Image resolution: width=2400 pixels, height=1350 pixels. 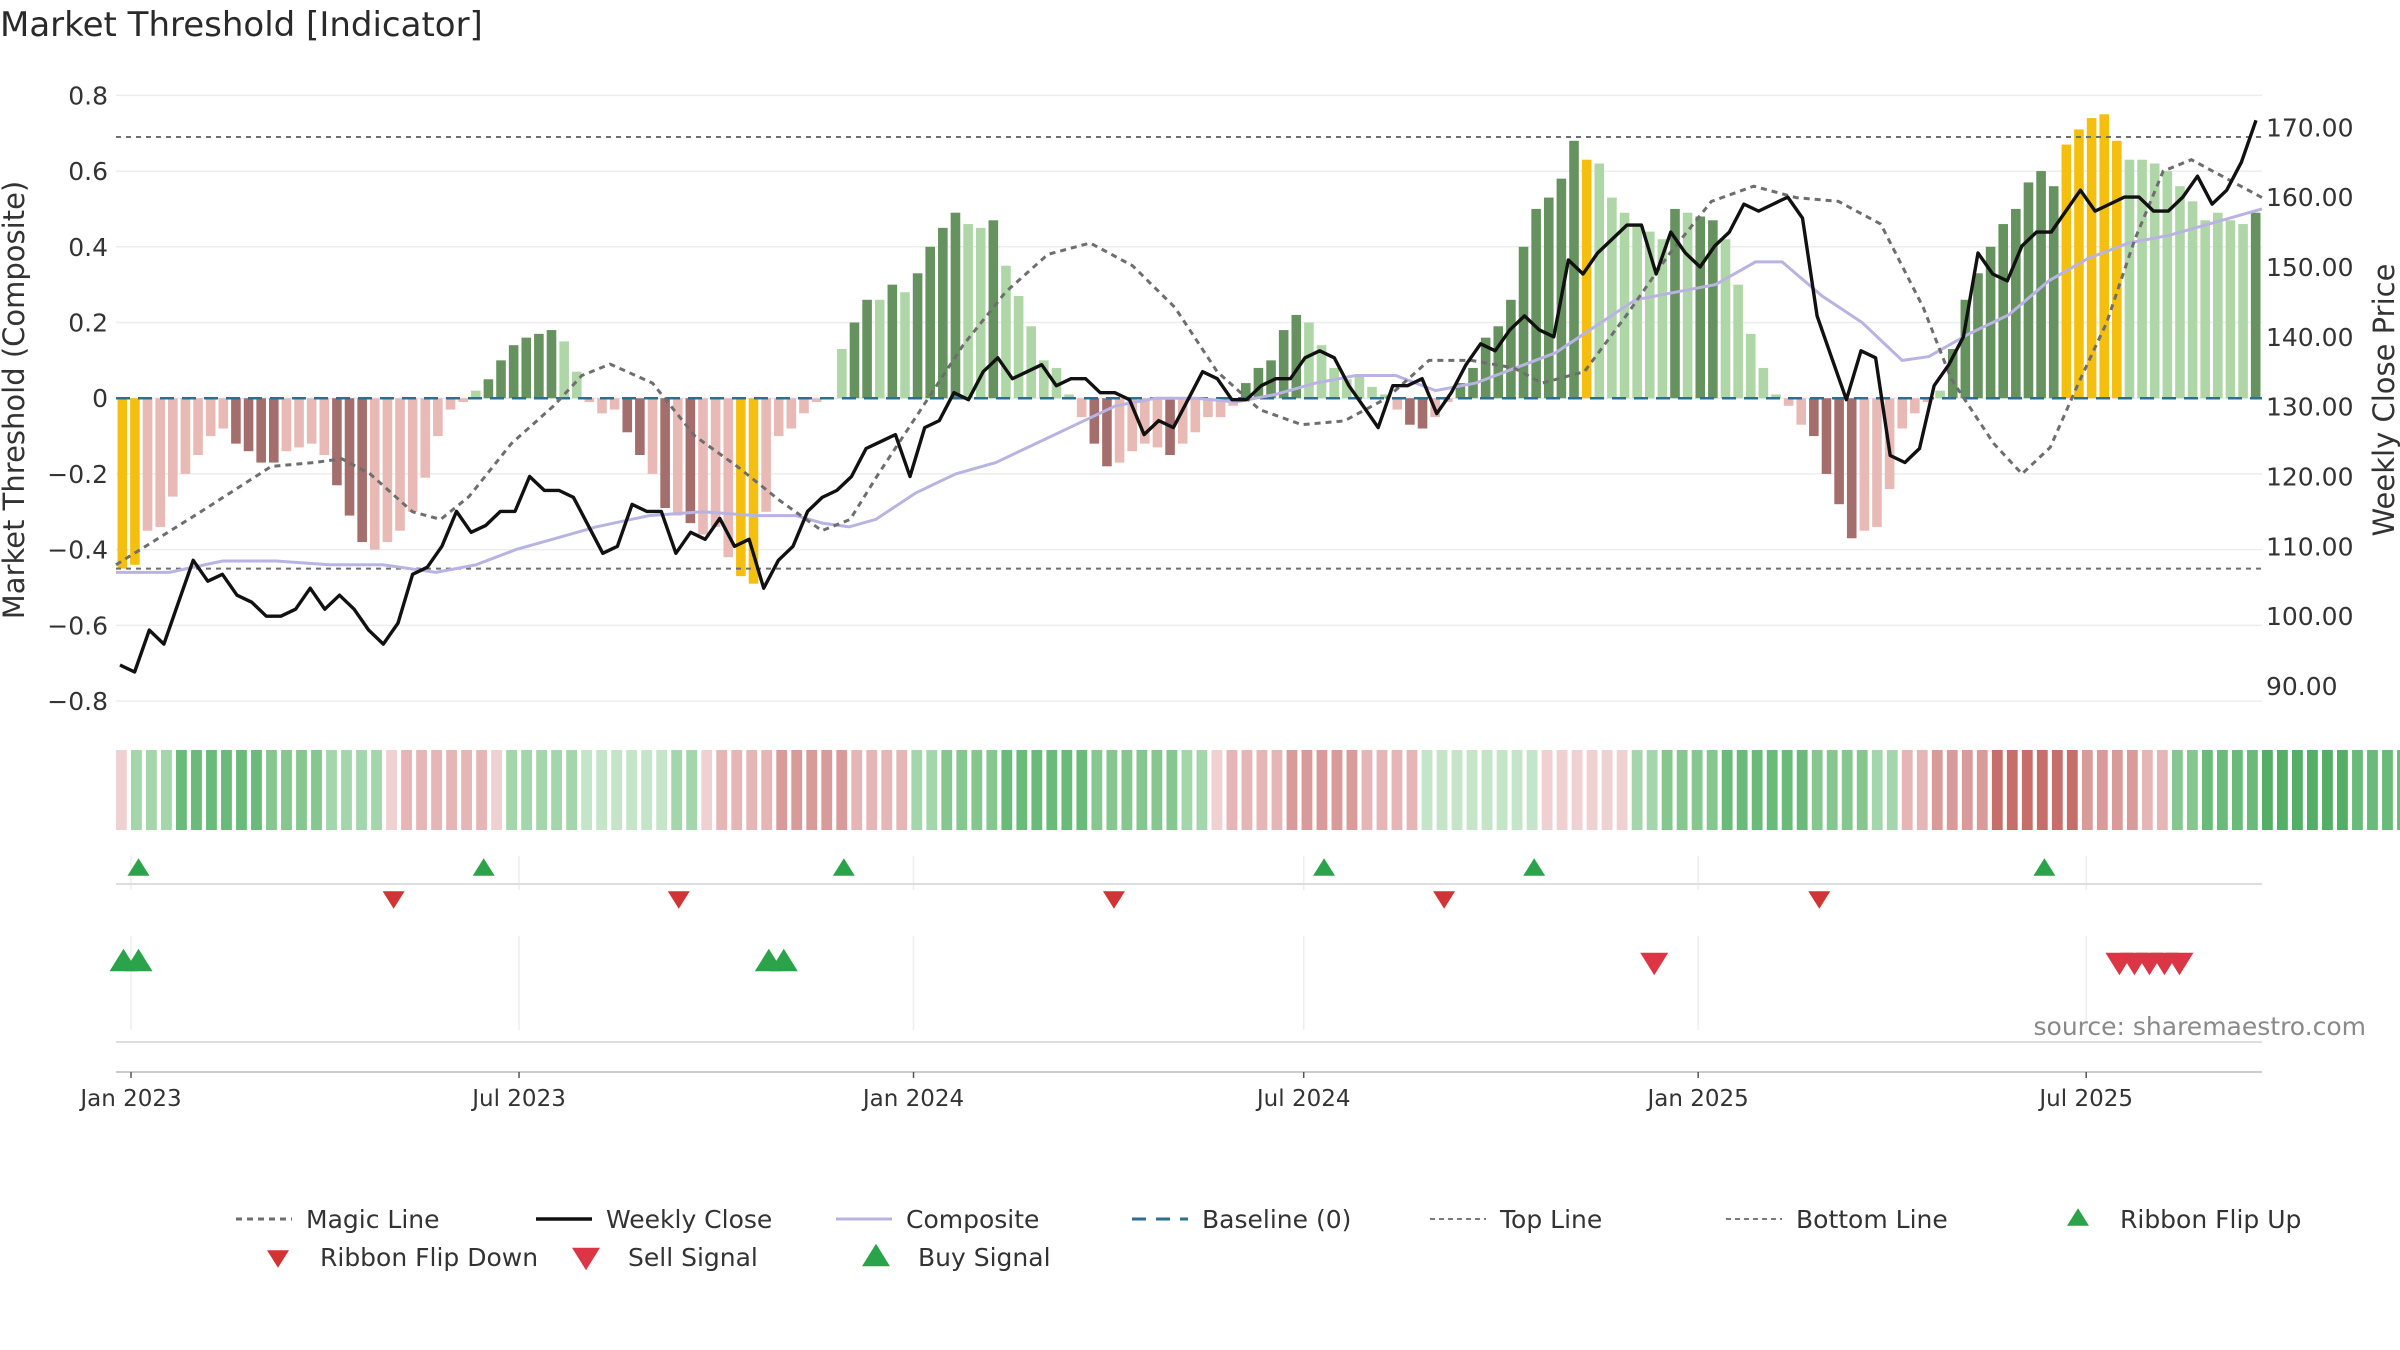 I want to click on legend-label: Bottom Line, so click(x=1872, y=1219).